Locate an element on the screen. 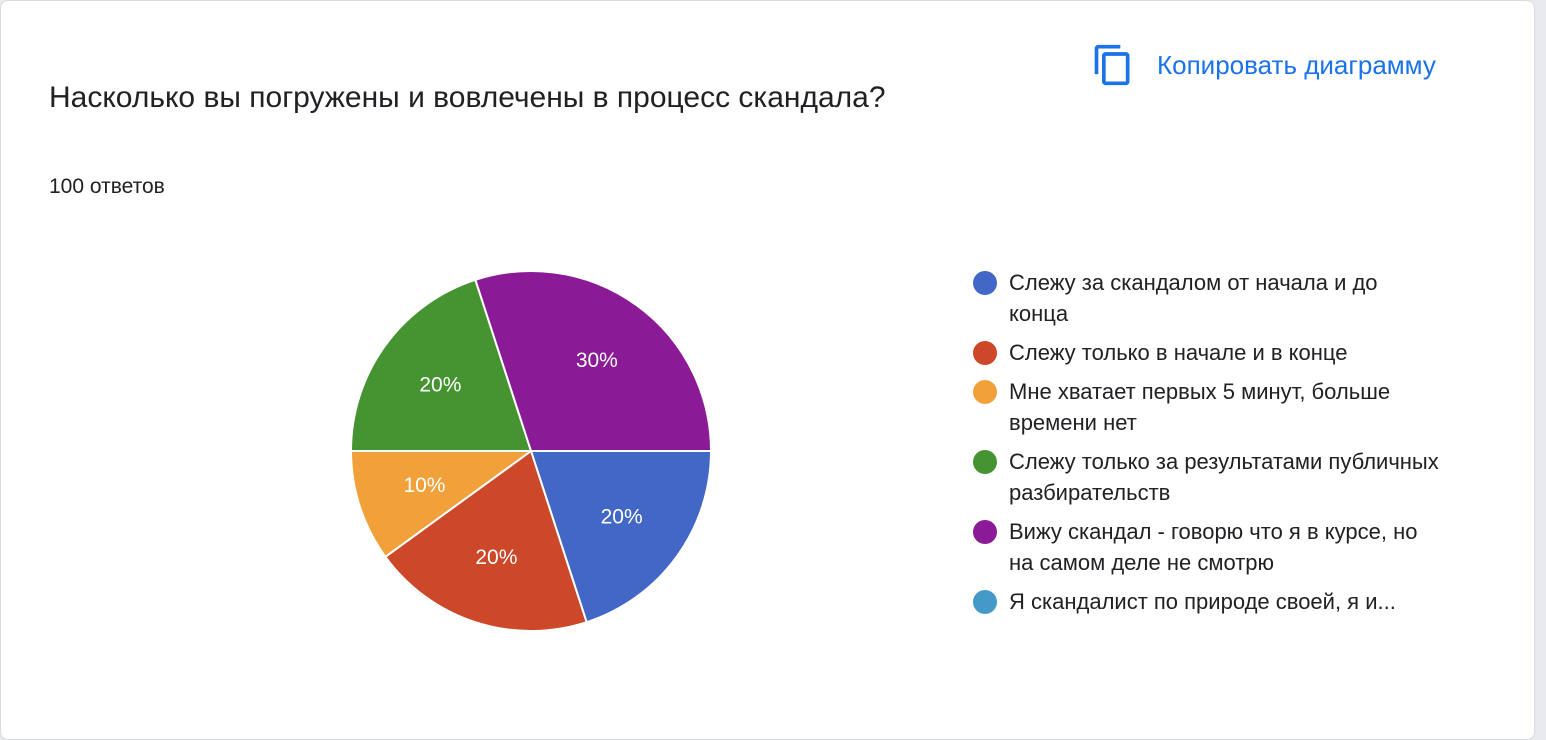 The image size is (1546, 740). copy-icon is located at coordinates (1112, 65).